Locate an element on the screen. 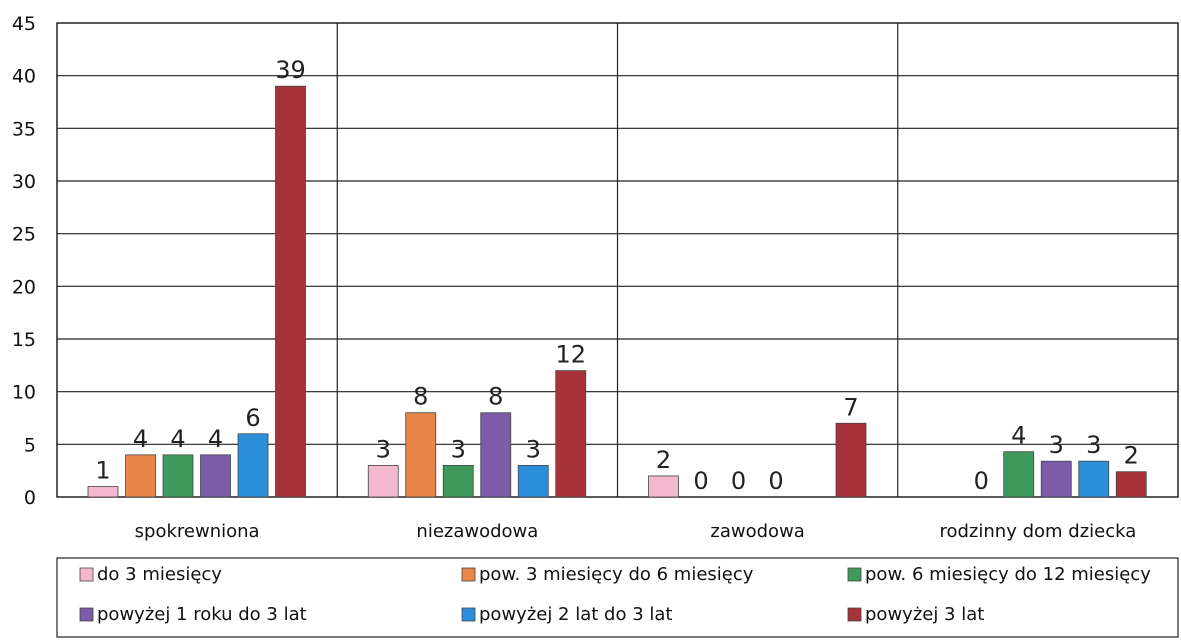 The image size is (1181, 643). data-label: 39 is located at coordinates (290, 70).